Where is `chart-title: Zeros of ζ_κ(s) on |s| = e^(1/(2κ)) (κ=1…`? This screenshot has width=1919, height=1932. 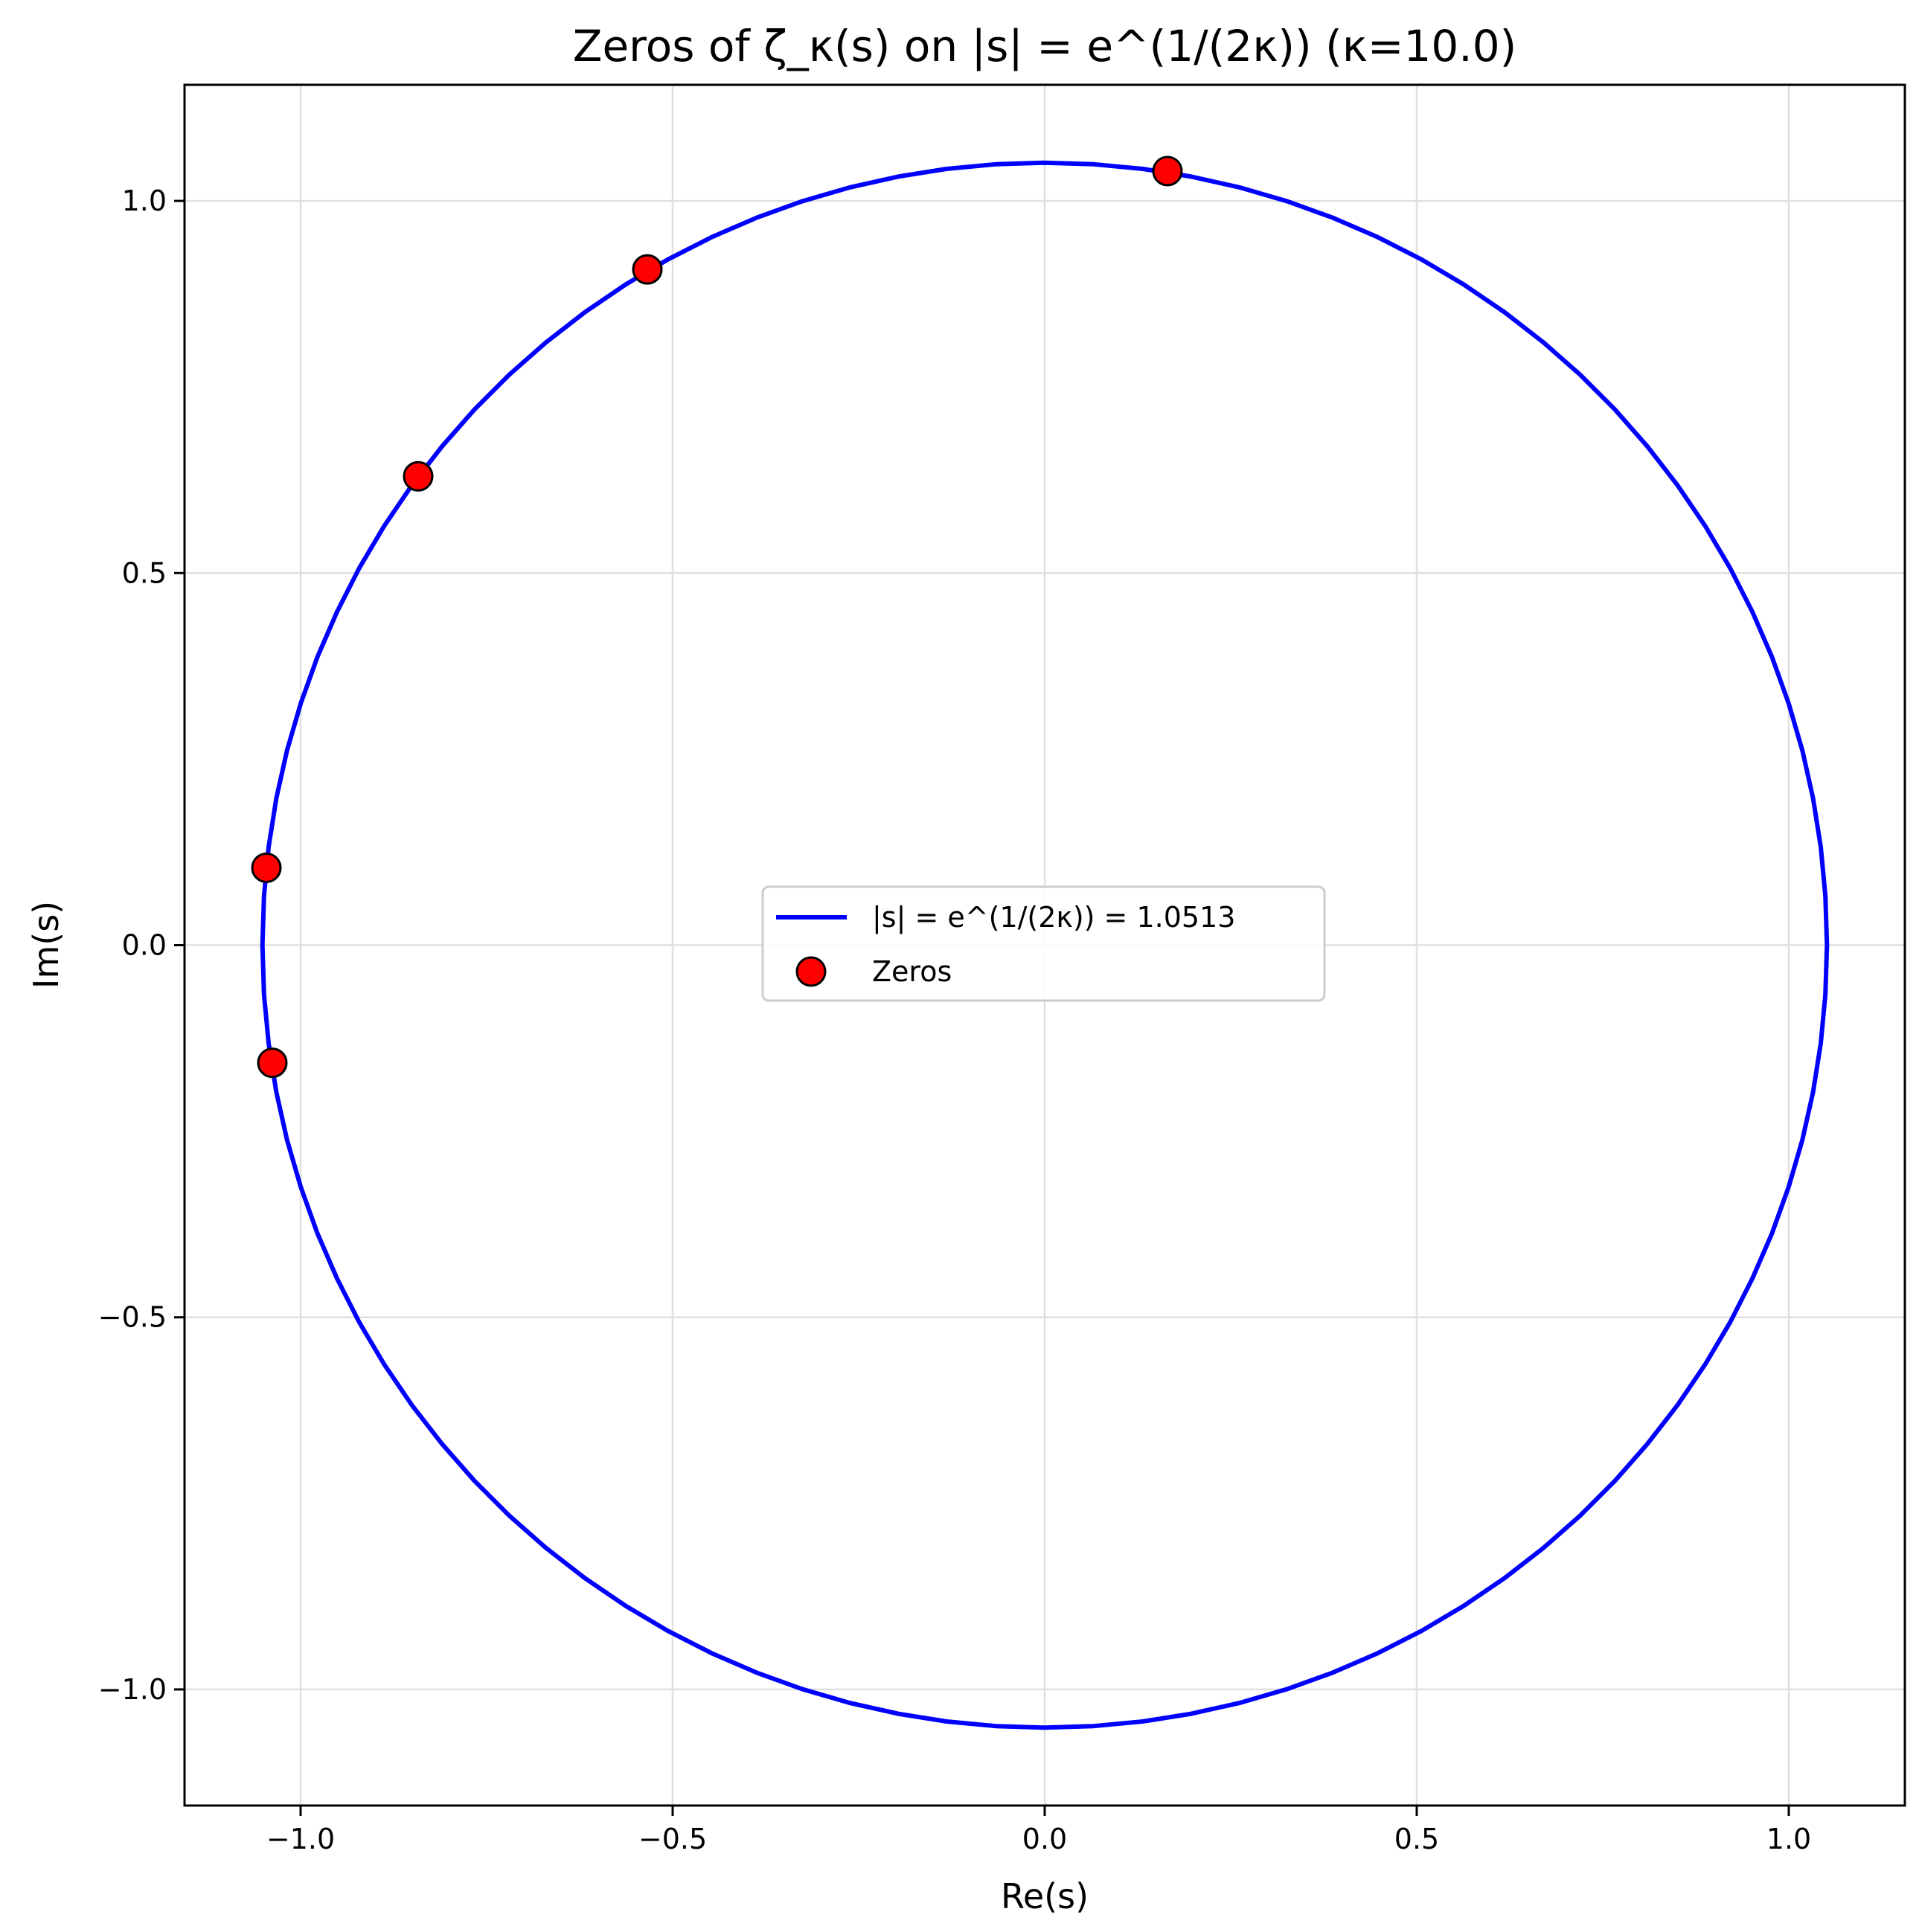
chart-title: Zeros of ζ_κ(s) on |s| = e^(1/(2κ)) (κ=1… is located at coordinates (1045, 46).